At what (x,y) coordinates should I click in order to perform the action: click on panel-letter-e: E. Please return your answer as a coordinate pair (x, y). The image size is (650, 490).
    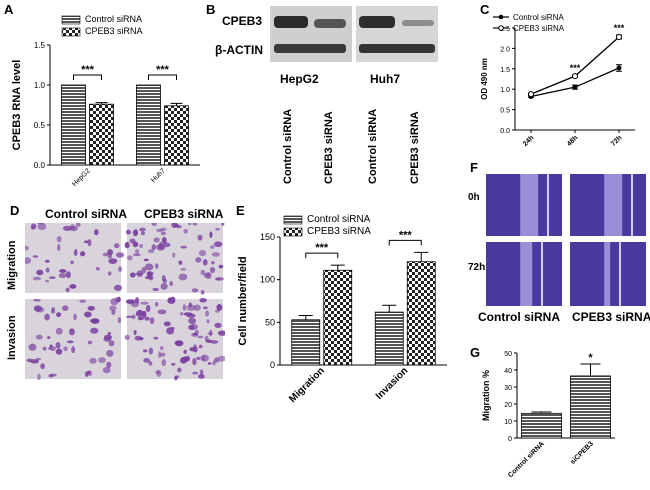
    Looking at the image, I should click on (240, 210).